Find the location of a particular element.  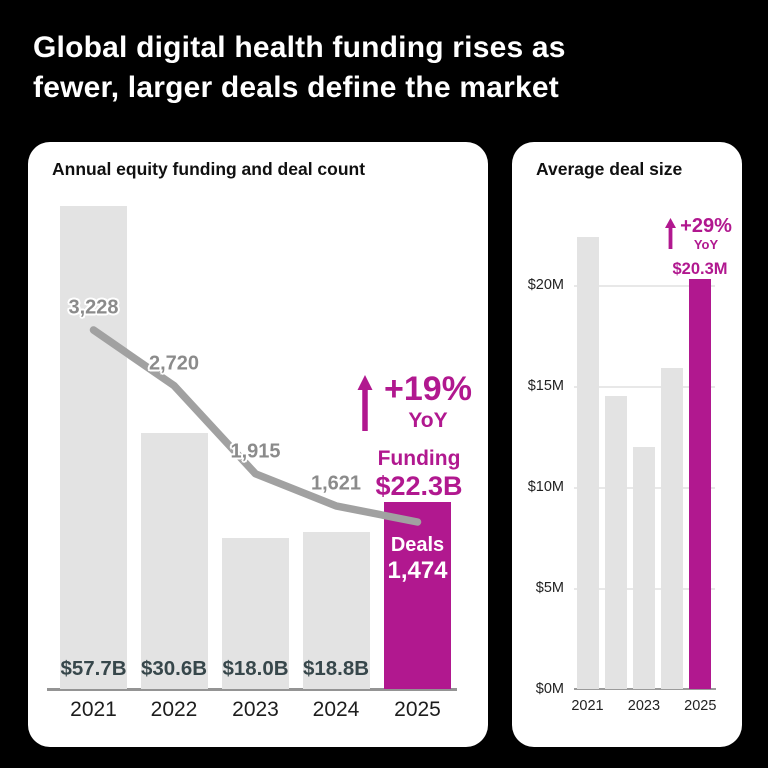

yoy-percent: +29% is located at coordinates (706, 226).